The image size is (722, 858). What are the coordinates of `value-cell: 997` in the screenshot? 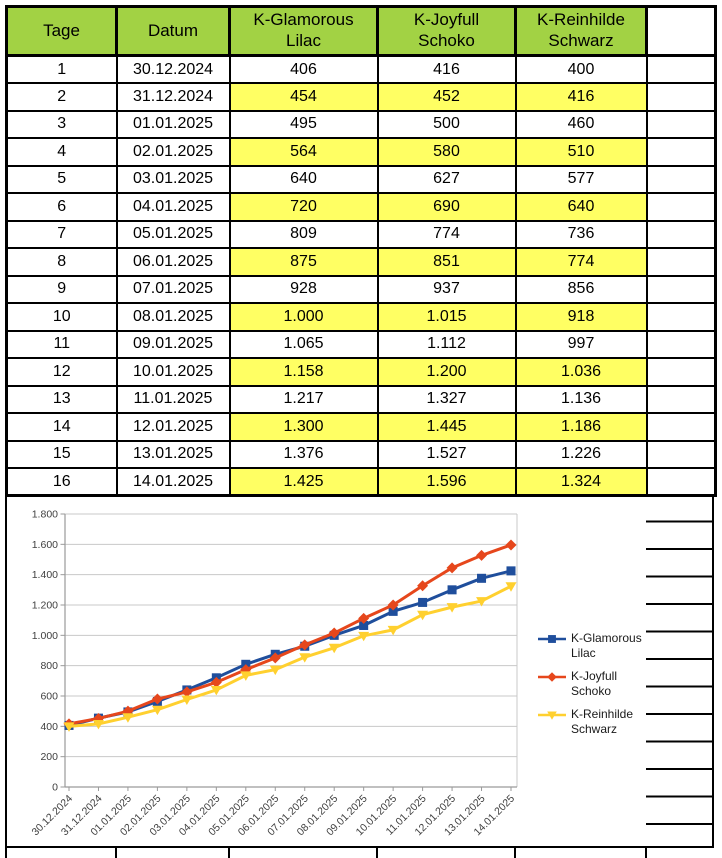 It's located at (581, 344).